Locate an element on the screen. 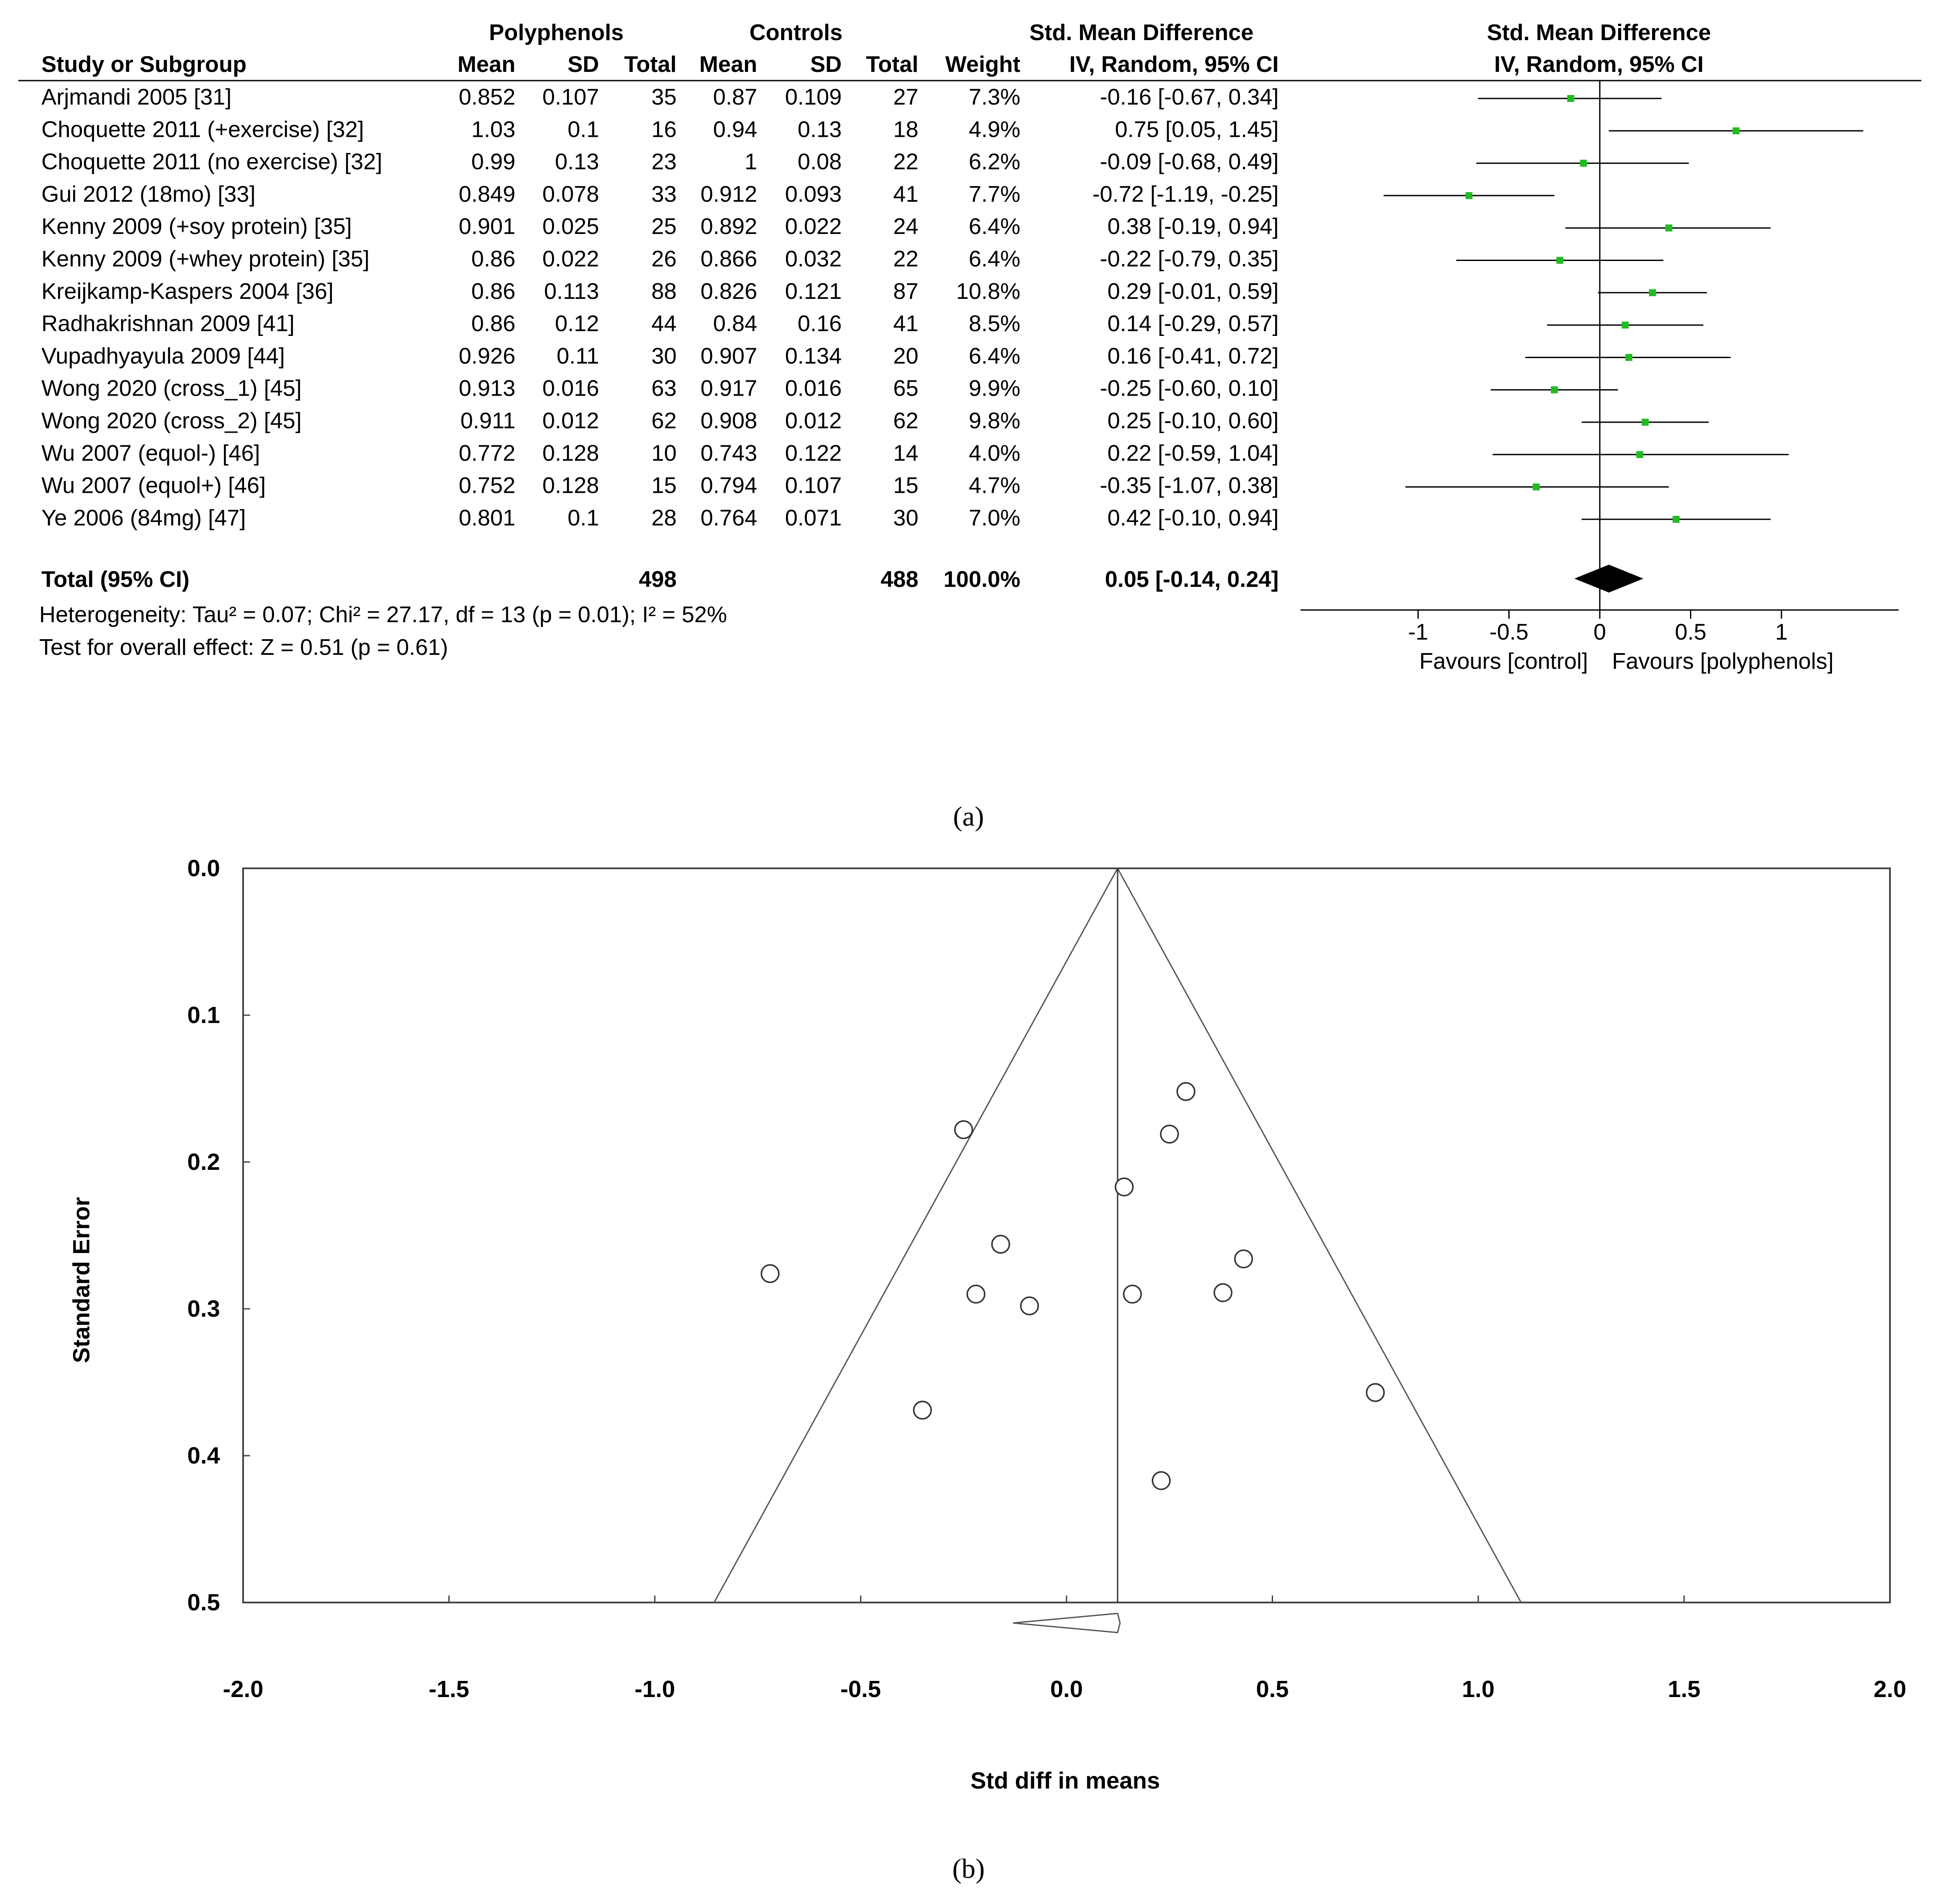  study-name: Kenny 2009 (+soy protein) [35] is located at coordinates (196, 226).